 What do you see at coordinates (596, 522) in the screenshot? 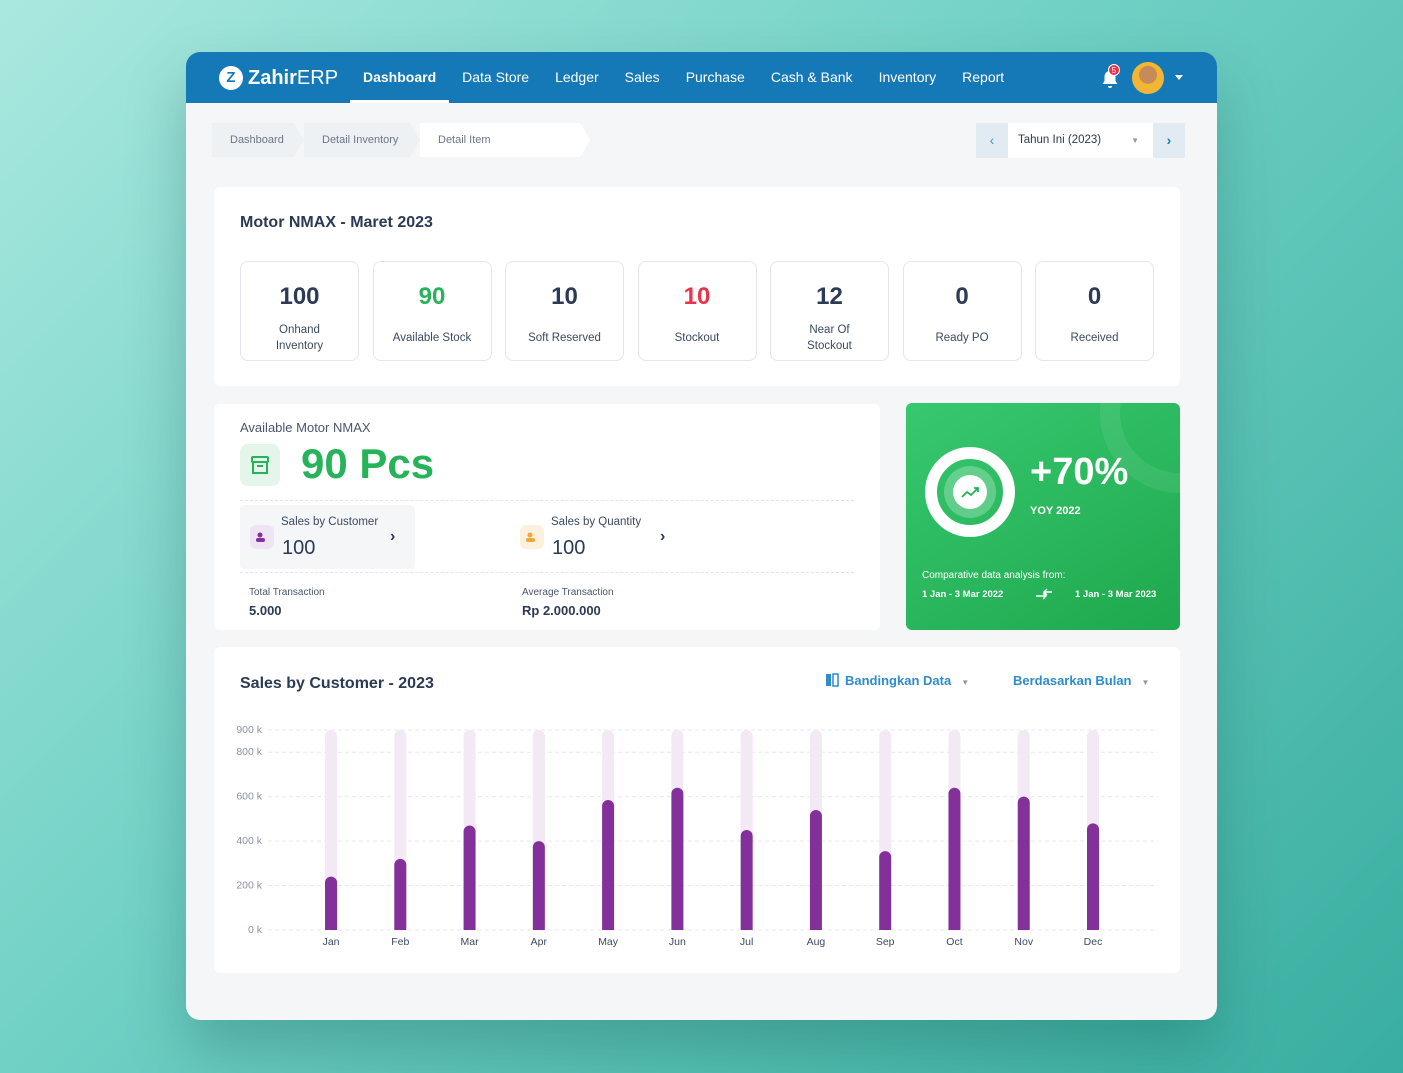
I see `sales-card-label: Sales by Quantity` at bounding box center [596, 522].